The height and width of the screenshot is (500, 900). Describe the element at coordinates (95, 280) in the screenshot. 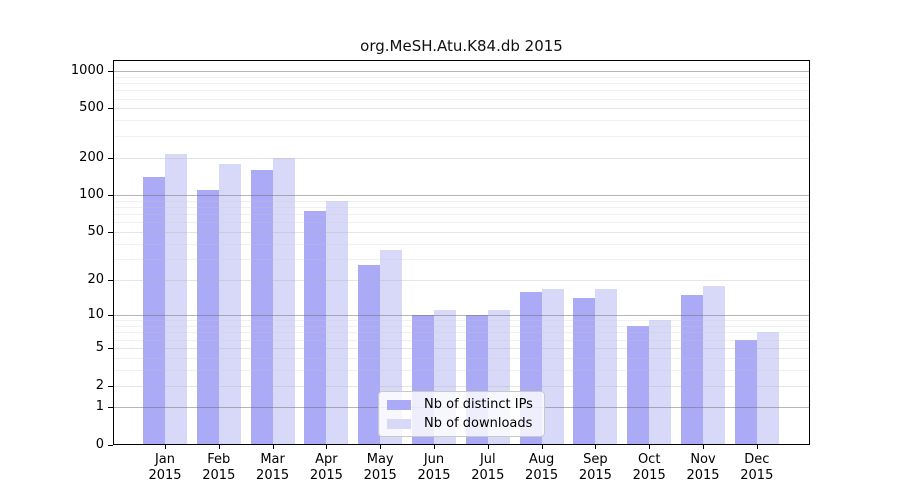

I see `y-tick-label: 20` at that location.